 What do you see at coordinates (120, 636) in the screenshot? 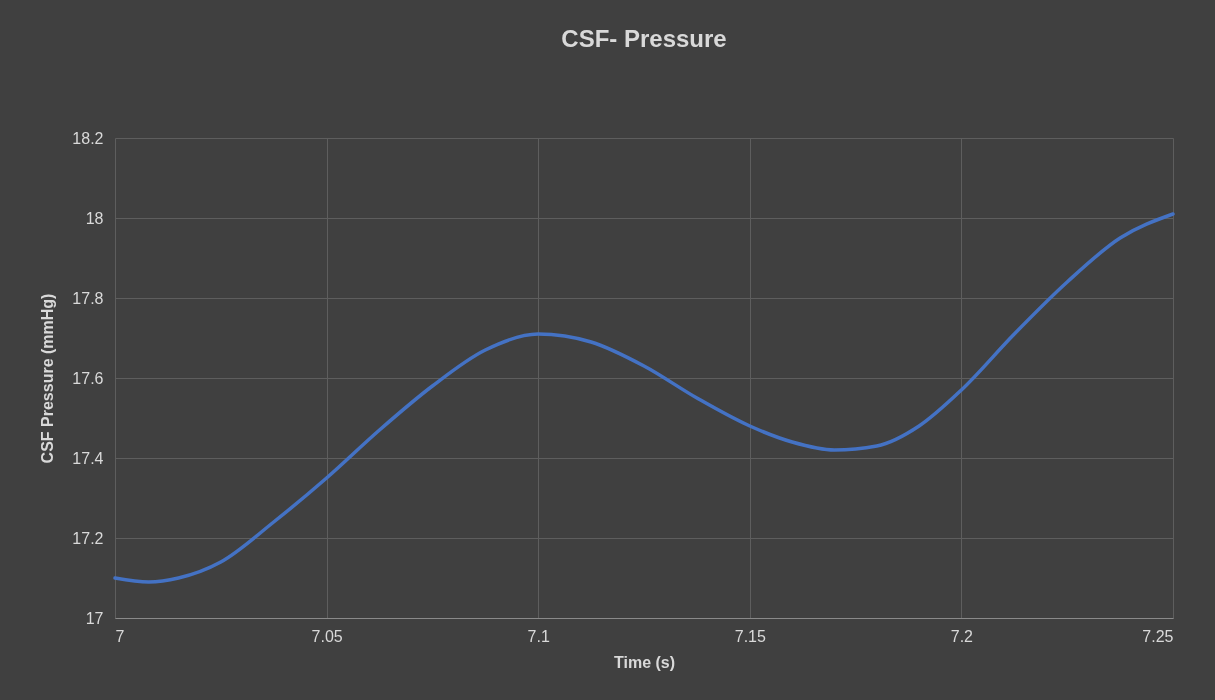
I see `x-tick-label: 7` at bounding box center [120, 636].